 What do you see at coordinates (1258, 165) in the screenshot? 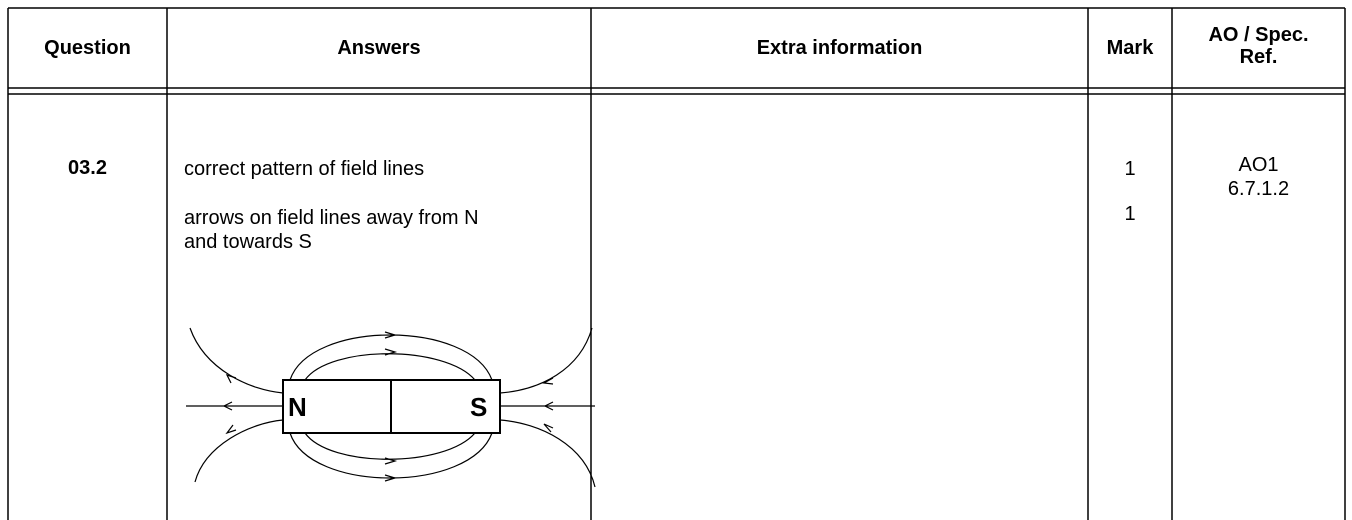
I see `ao: AO1` at bounding box center [1258, 165].